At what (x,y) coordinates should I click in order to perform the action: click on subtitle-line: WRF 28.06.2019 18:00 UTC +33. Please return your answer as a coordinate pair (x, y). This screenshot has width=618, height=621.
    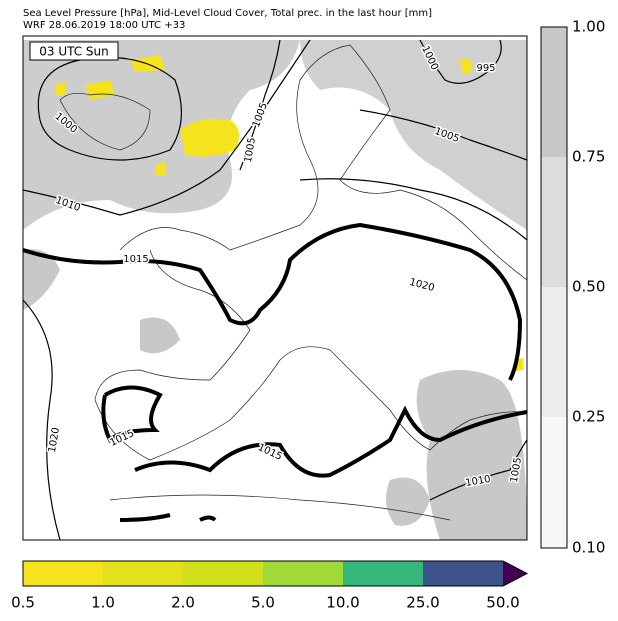
    Looking at the image, I should click on (104, 25).